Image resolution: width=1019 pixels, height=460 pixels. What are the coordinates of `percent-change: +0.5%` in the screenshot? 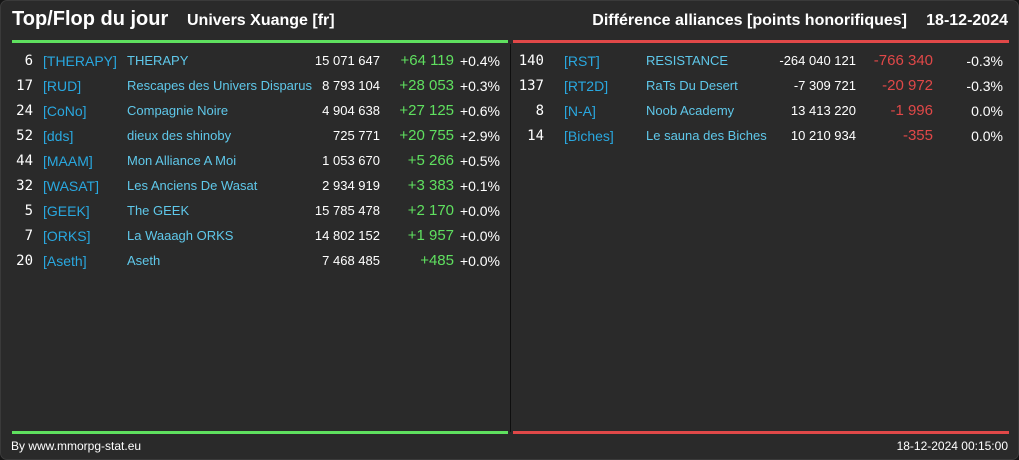 It's located at (479, 161).